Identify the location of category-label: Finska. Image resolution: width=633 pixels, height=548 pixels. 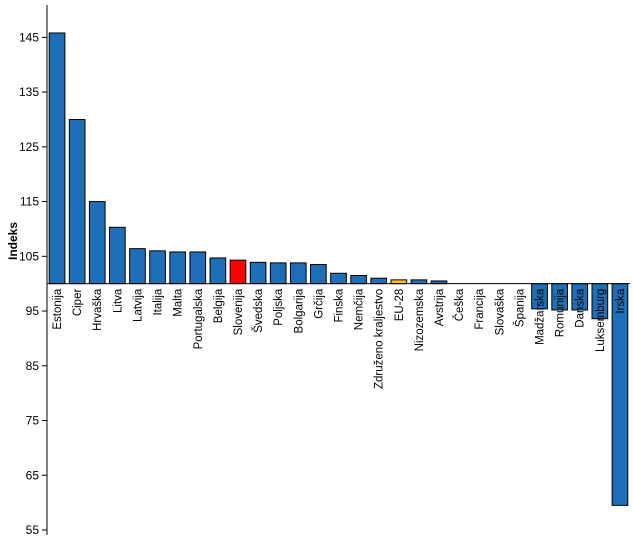
(340, 305).